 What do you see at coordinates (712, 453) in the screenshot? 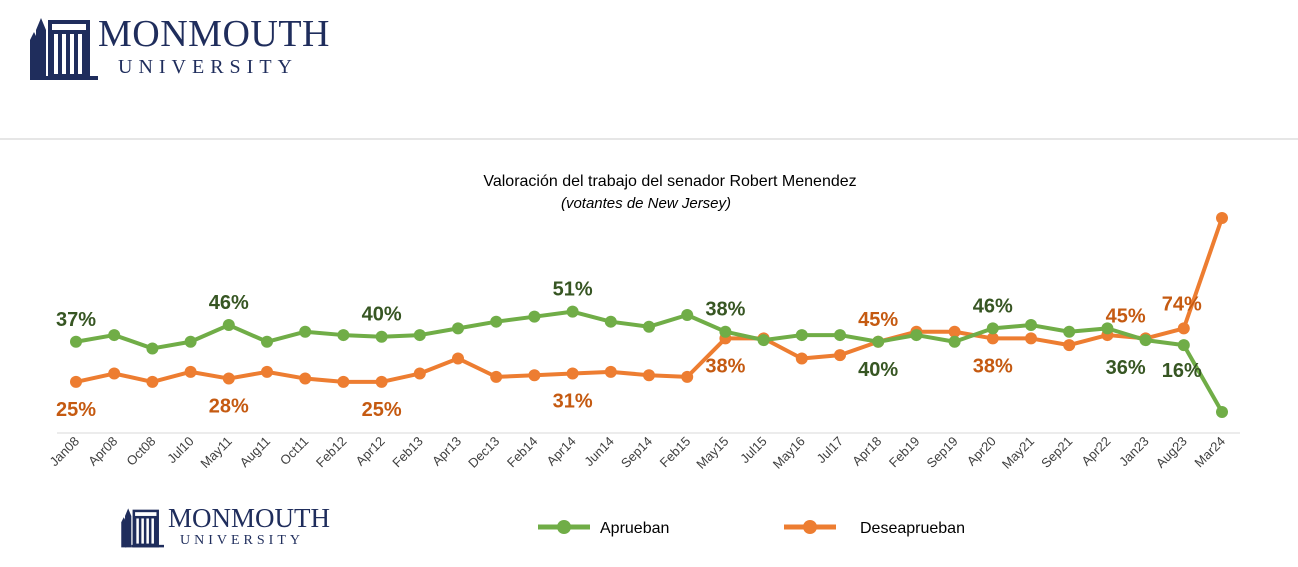
I see `x-tick-label: May15` at bounding box center [712, 453].